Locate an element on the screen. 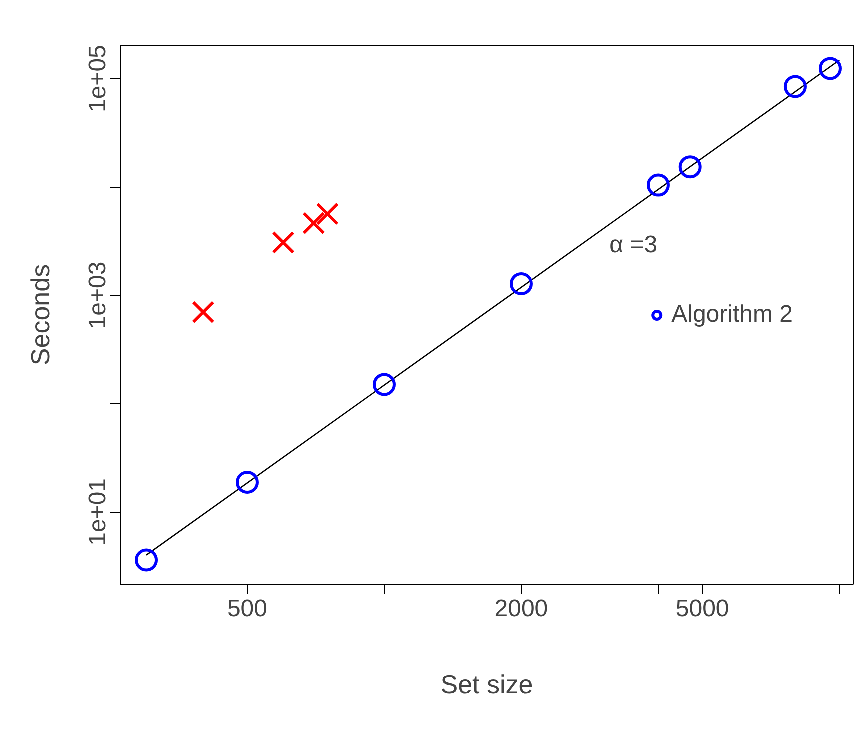 The height and width of the screenshot is (734, 863). x-tick-label: 500 is located at coordinates (247, 609).